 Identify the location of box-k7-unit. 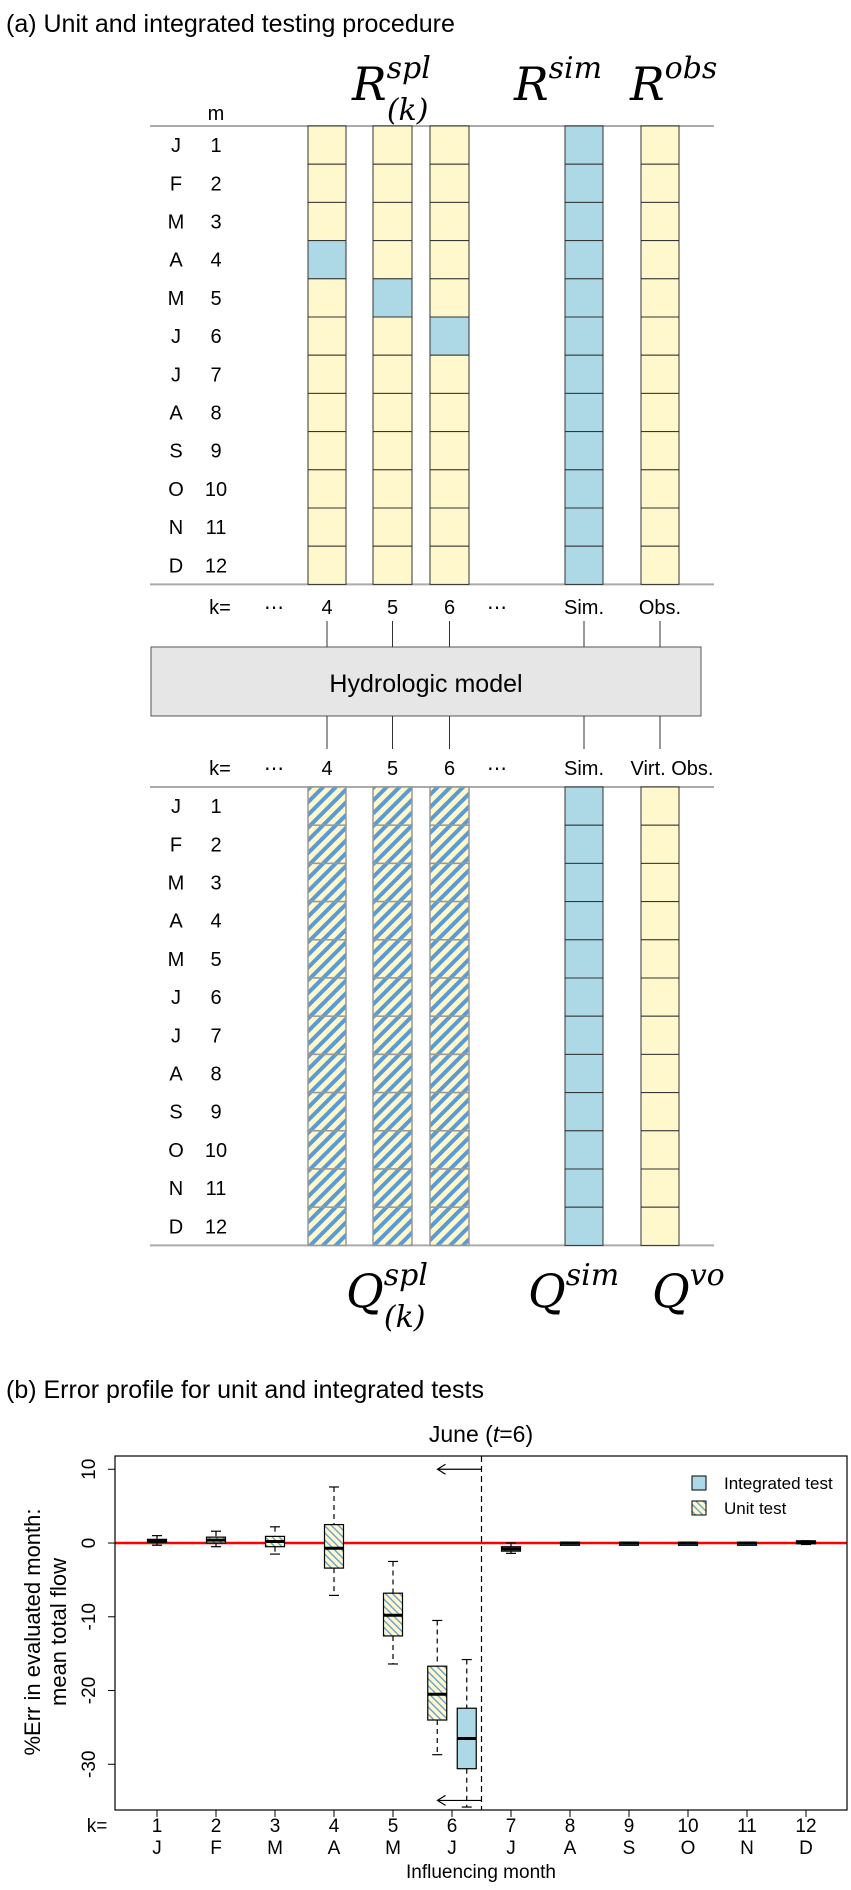
(511, 1548).